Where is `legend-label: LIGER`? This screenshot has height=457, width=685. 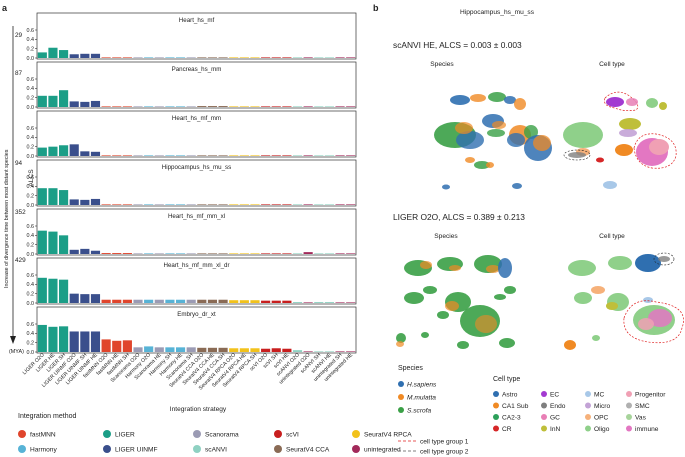 legend-label: LIGER is located at coordinates (125, 435).